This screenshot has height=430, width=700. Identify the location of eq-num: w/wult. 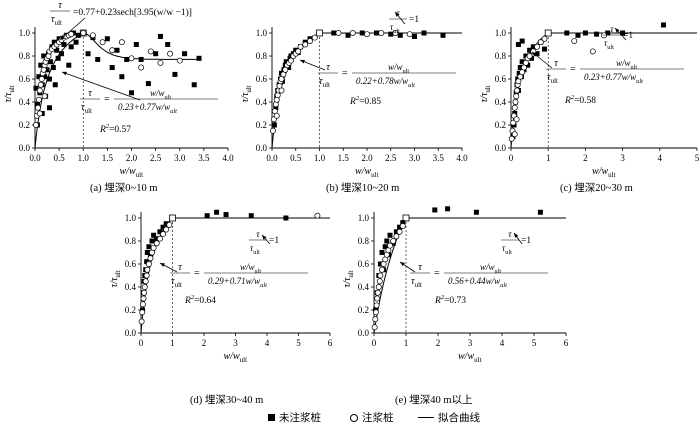
(626, 64).